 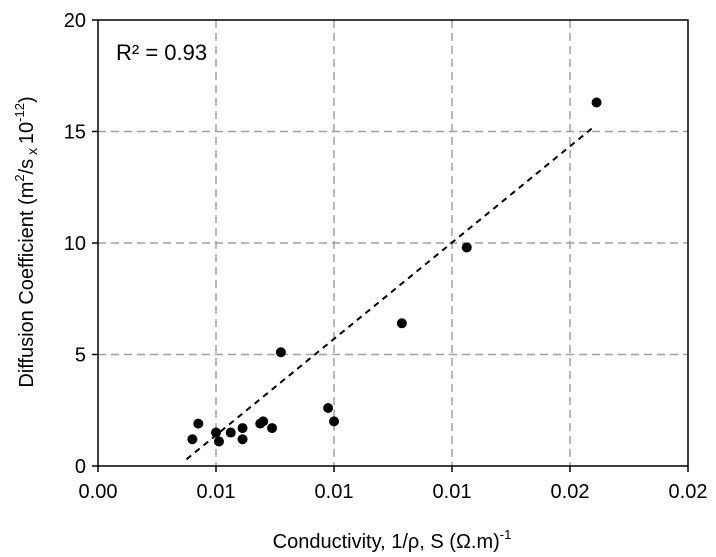 I want to click on y-tick-label: 5, so click(x=80, y=356).